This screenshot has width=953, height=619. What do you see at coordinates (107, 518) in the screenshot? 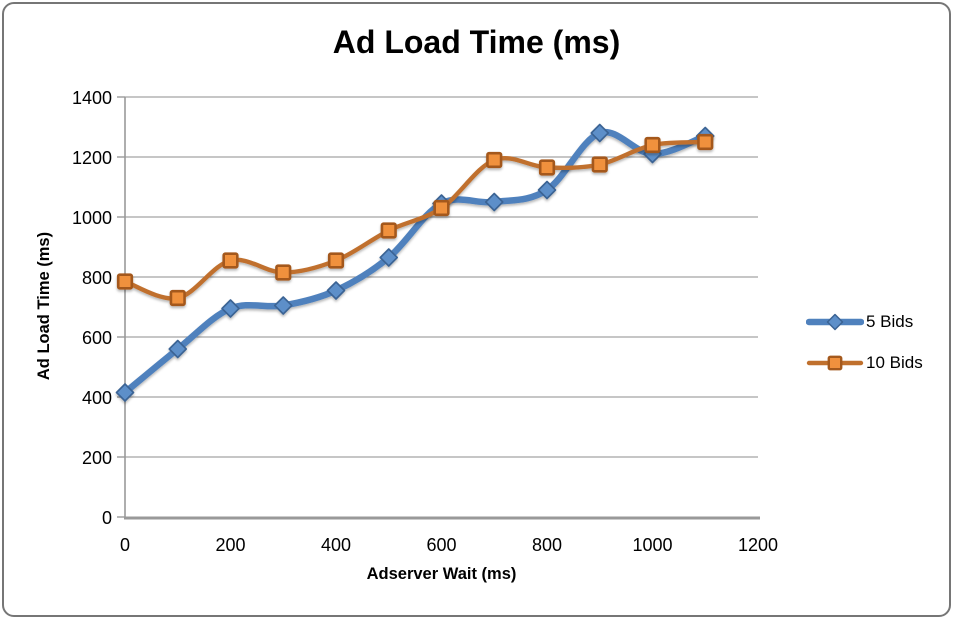
I see `y-tick-label-0: 0` at bounding box center [107, 518].